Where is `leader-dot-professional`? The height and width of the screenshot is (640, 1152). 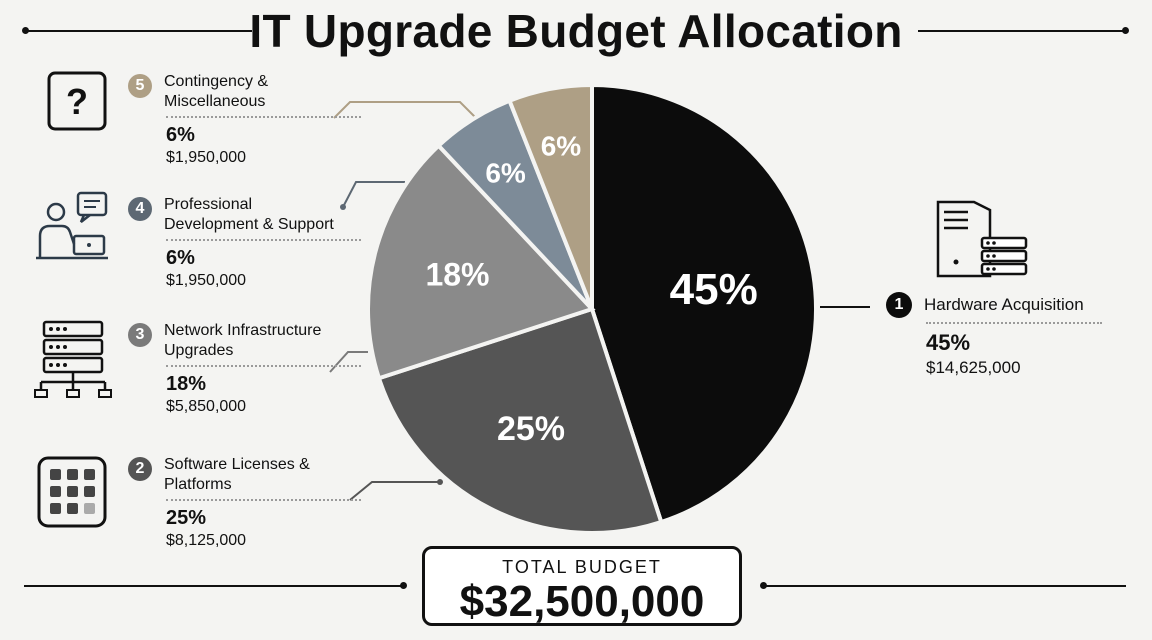
leader-dot-professional is located at coordinates (343, 207).